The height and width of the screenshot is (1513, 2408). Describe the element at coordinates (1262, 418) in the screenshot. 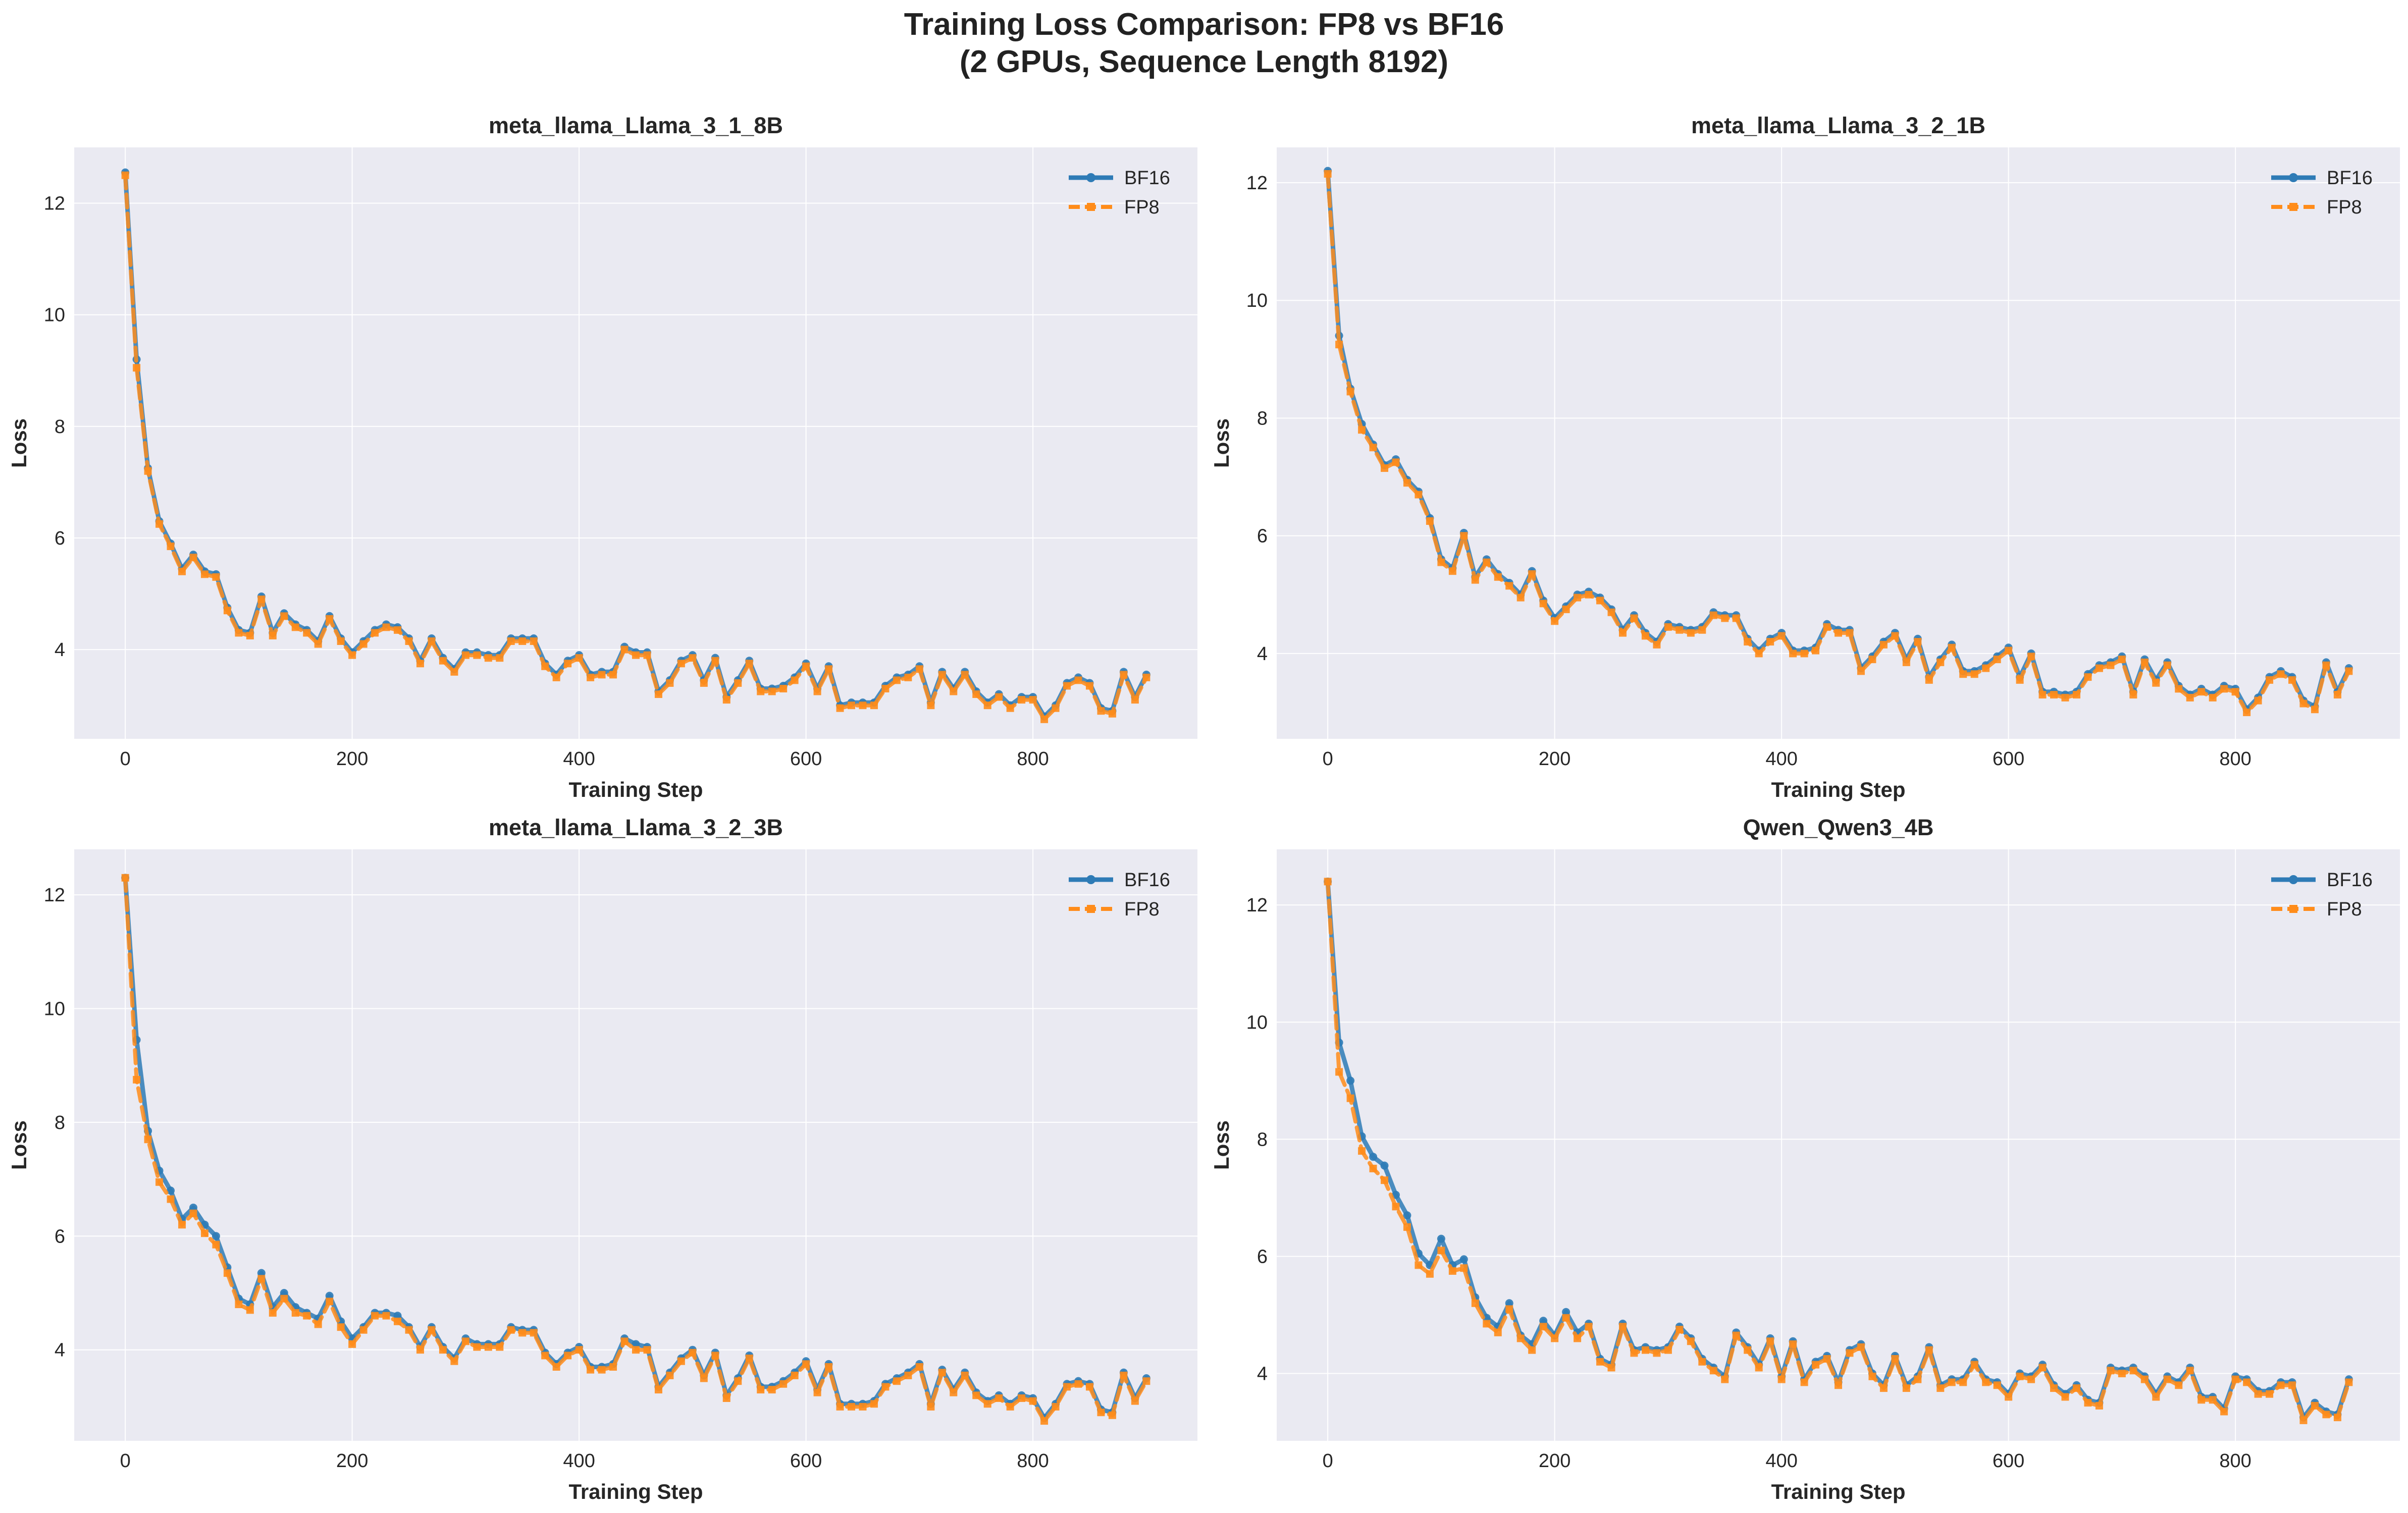

I see `y-tick-label: 8` at that location.